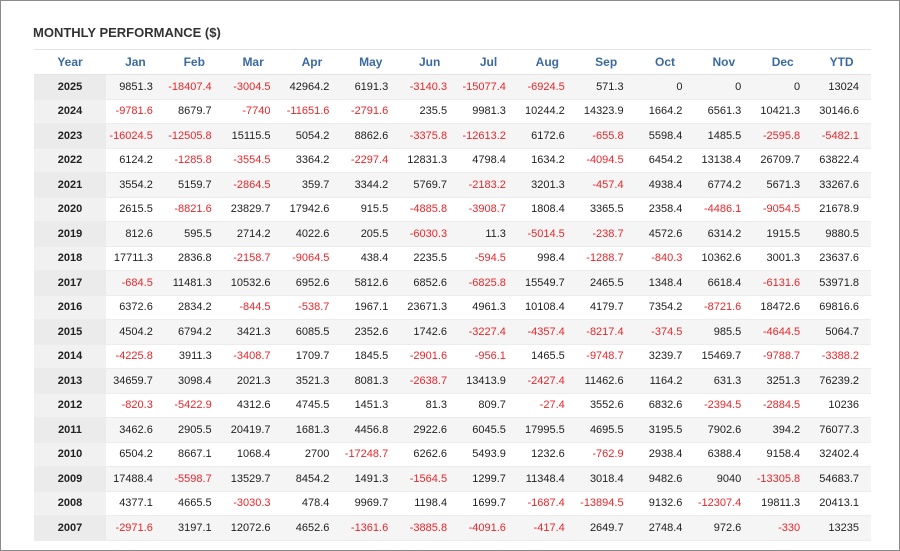  What do you see at coordinates (70, 258) in the screenshot?
I see `year-cell: 2018` at bounding box center [70, 258].